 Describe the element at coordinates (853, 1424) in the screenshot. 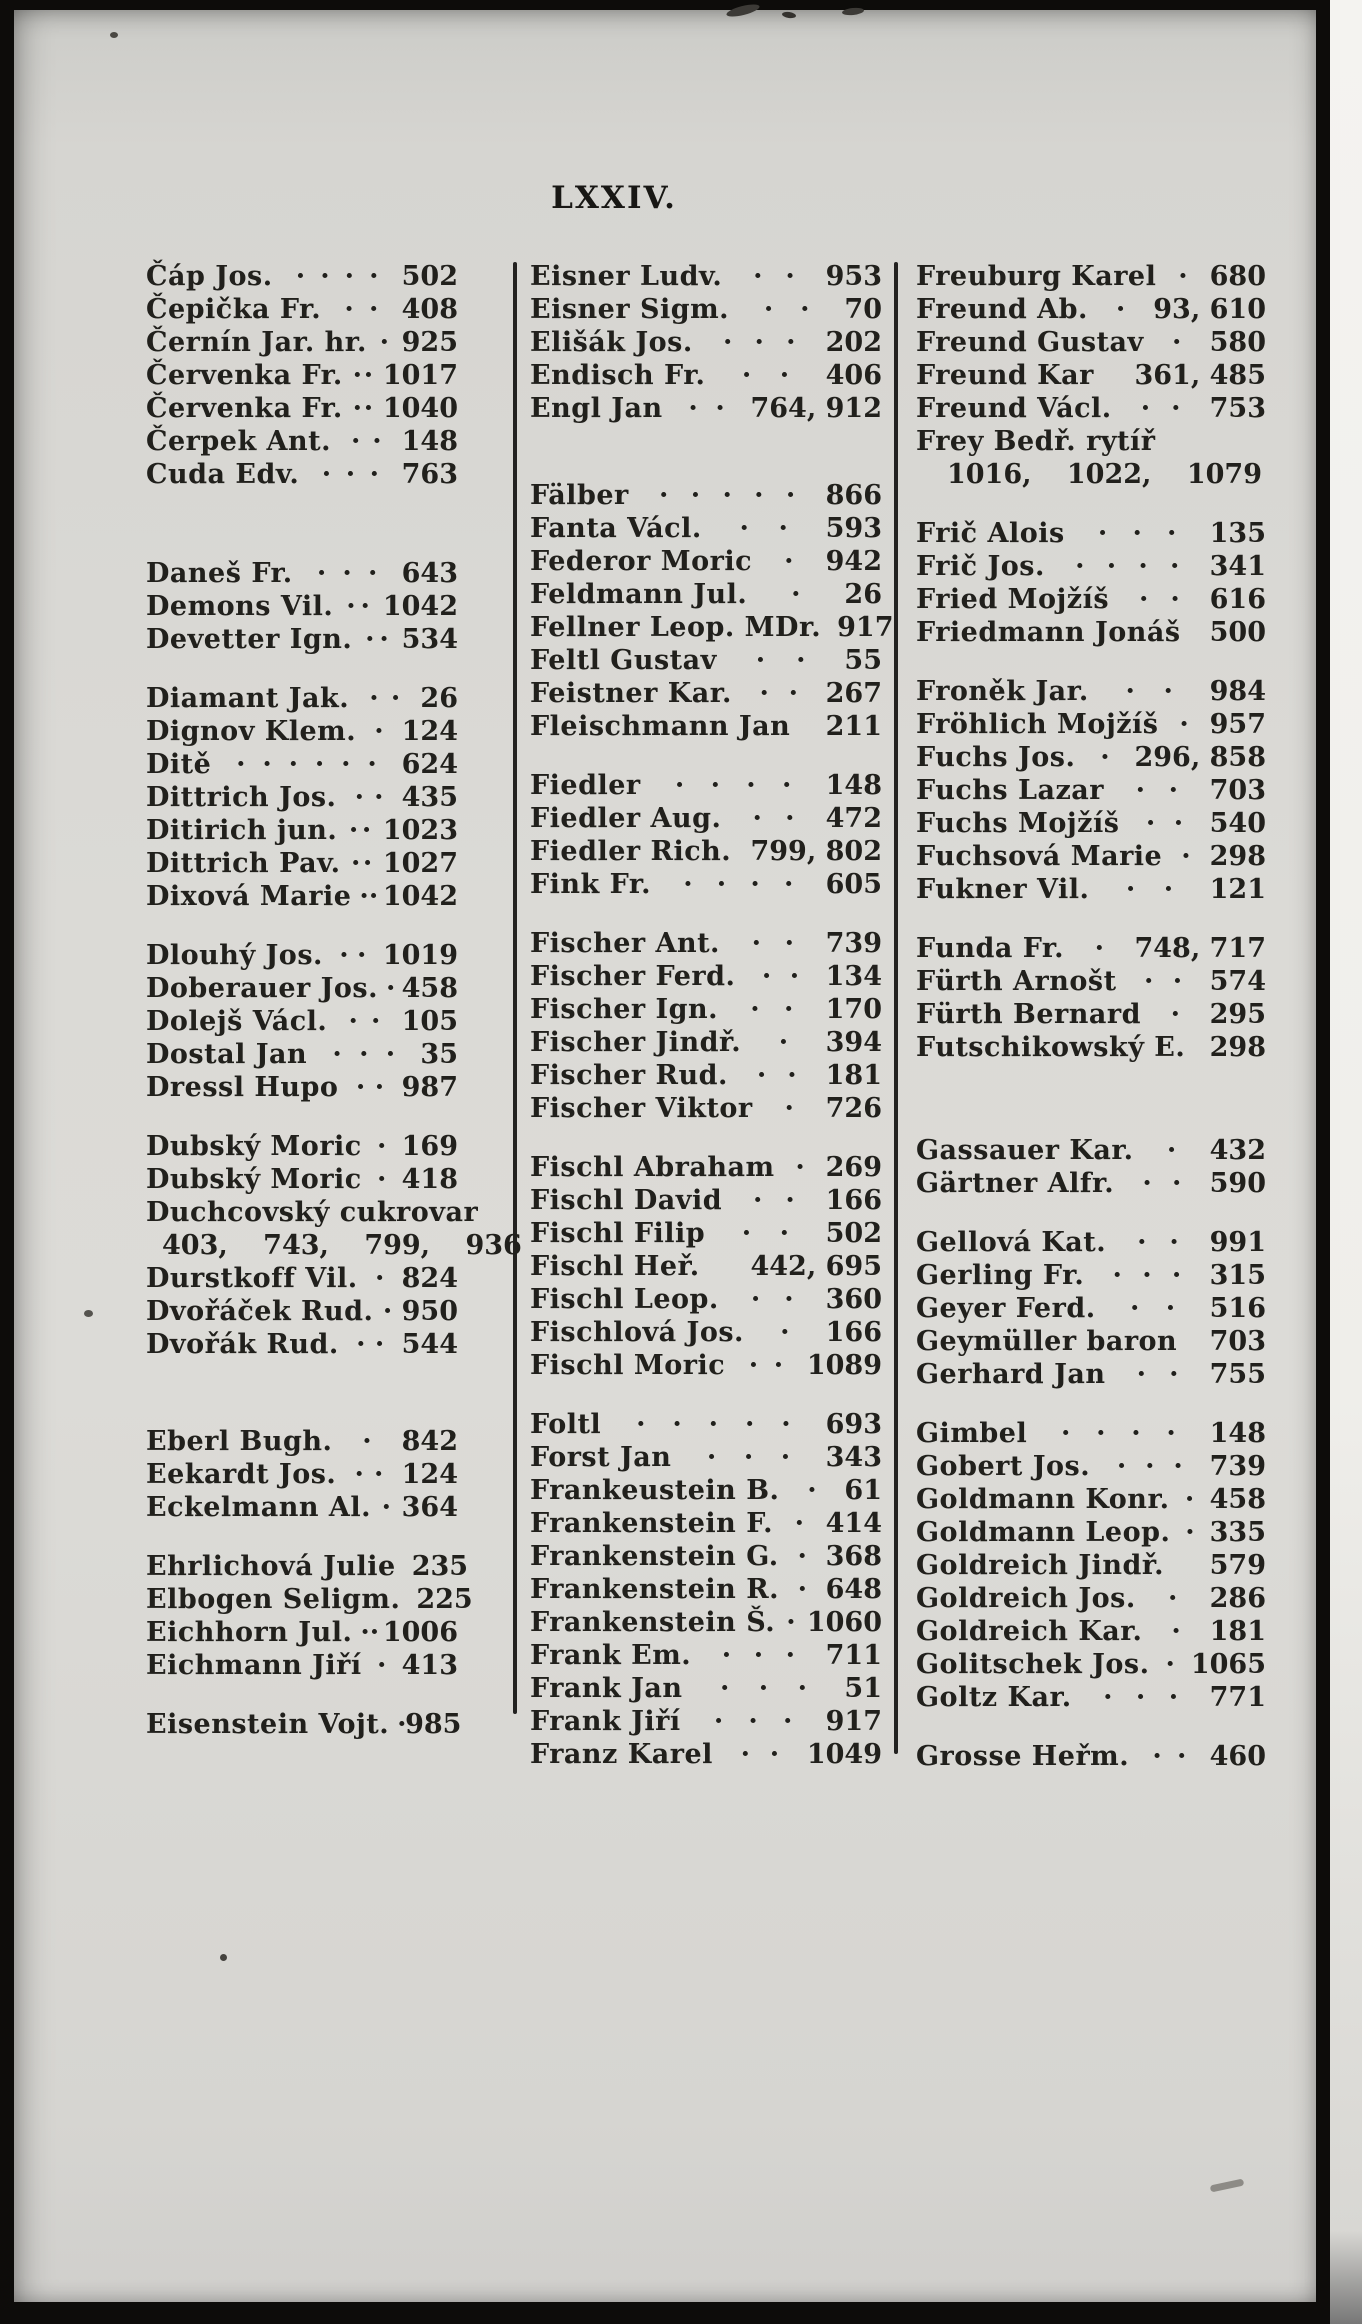

I see `entry-page-numbers: 693` at that location.